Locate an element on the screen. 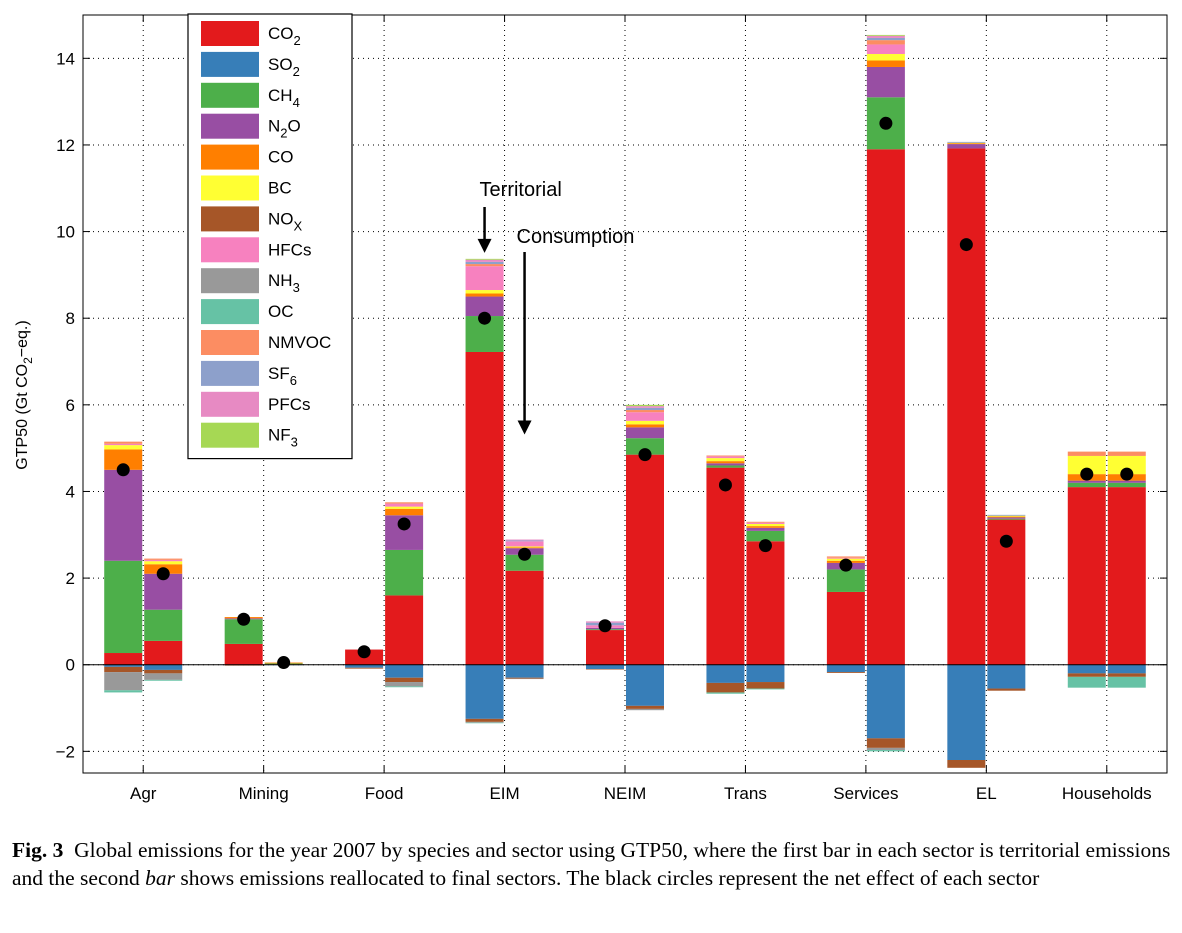 The image size is (1182, 933). bar-segment-agr-consumption-nox-neg is located at coordinates (163, 671).